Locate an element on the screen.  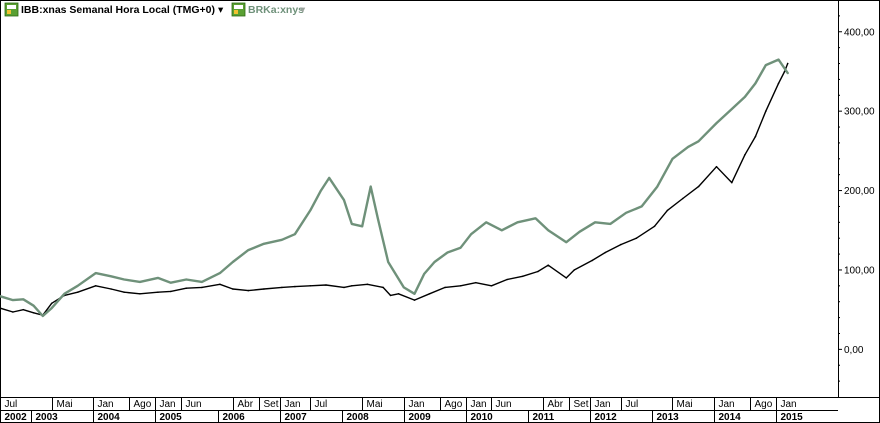
y-tick-label: 200,00 is located at coordinates (859, 191).